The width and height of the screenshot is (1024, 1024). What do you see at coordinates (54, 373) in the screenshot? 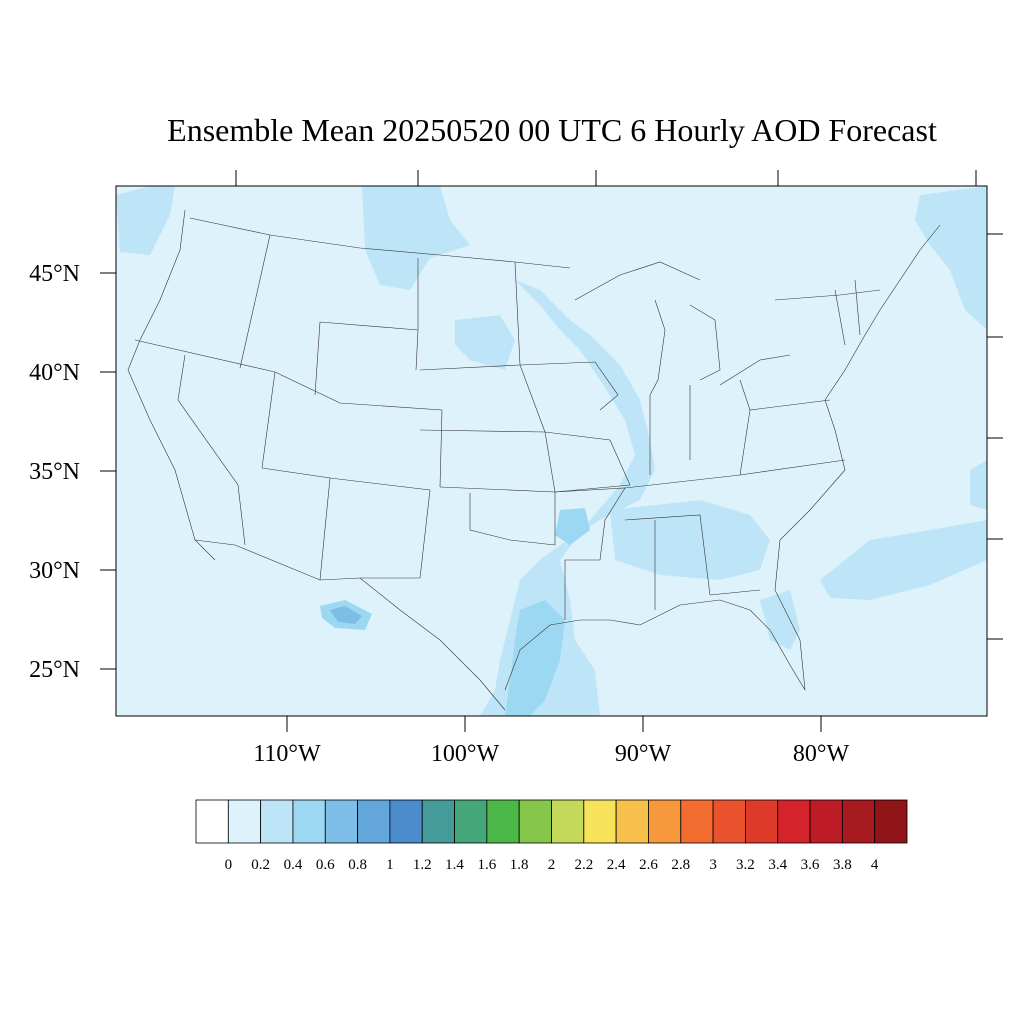
I see `lat-label-40n: 40°N` at bounding box center [54, 373].